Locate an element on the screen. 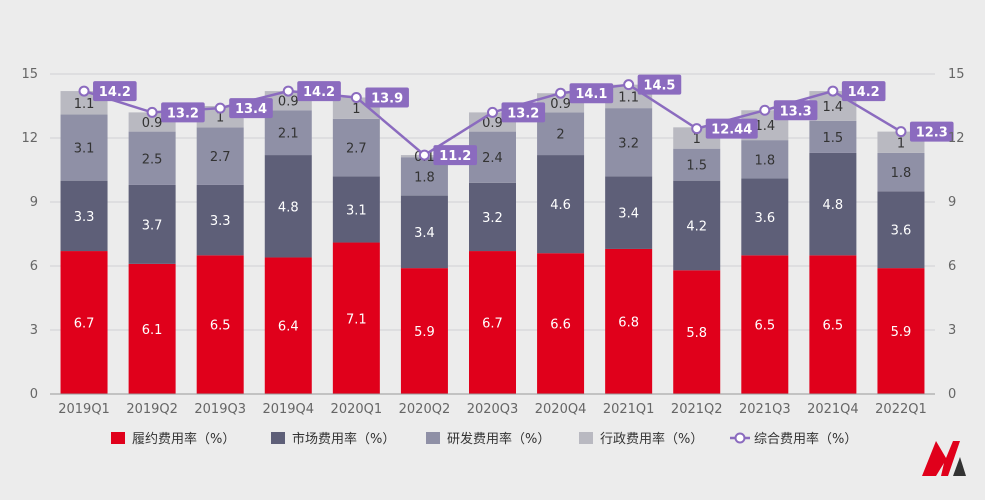 Image resolution: width=985 pixels, height=500 pixels. bar-data-label: 1.1 is located at coordinates (628, 97).